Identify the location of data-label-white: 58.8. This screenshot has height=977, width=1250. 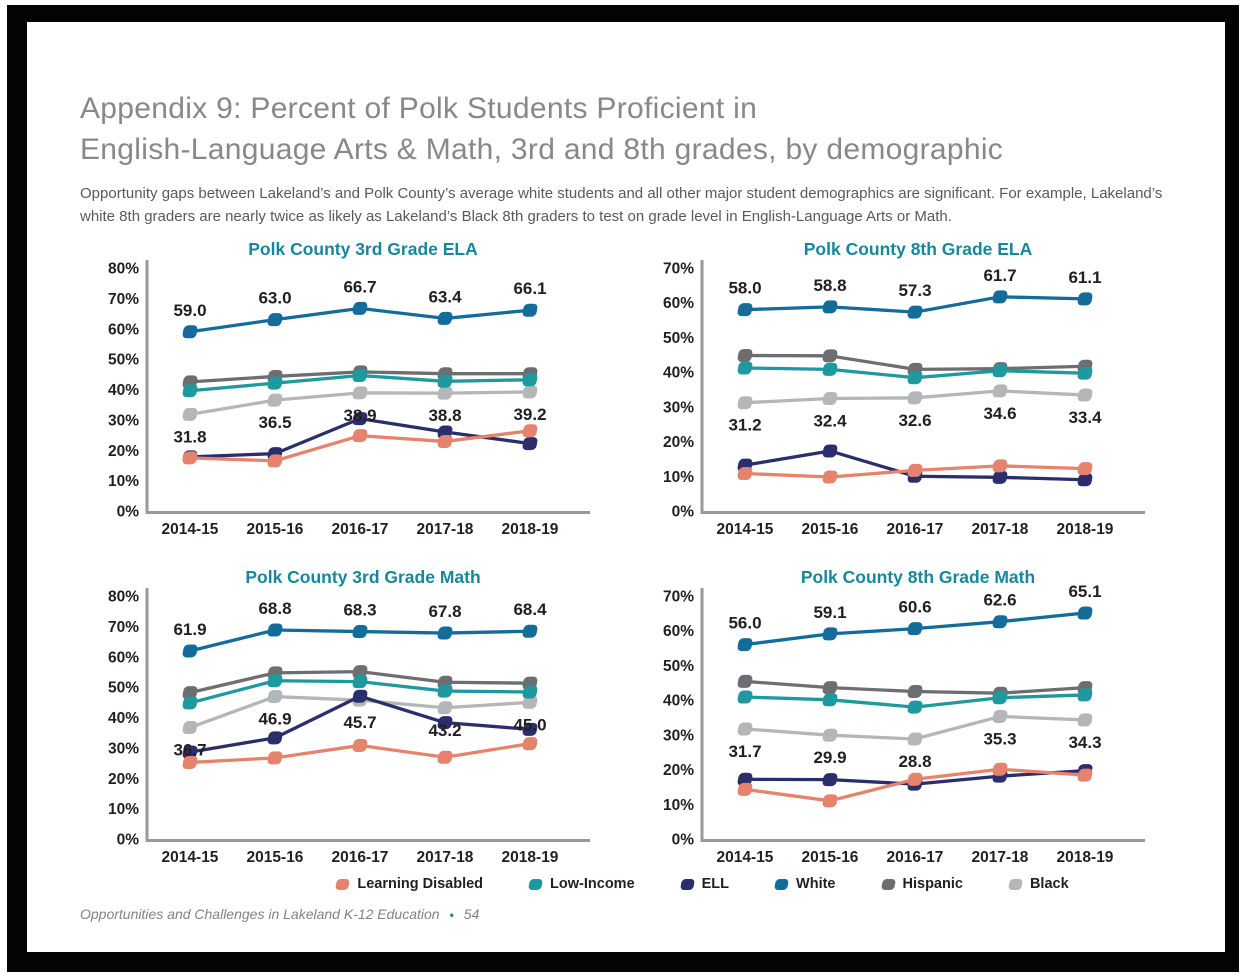
(829, 285).